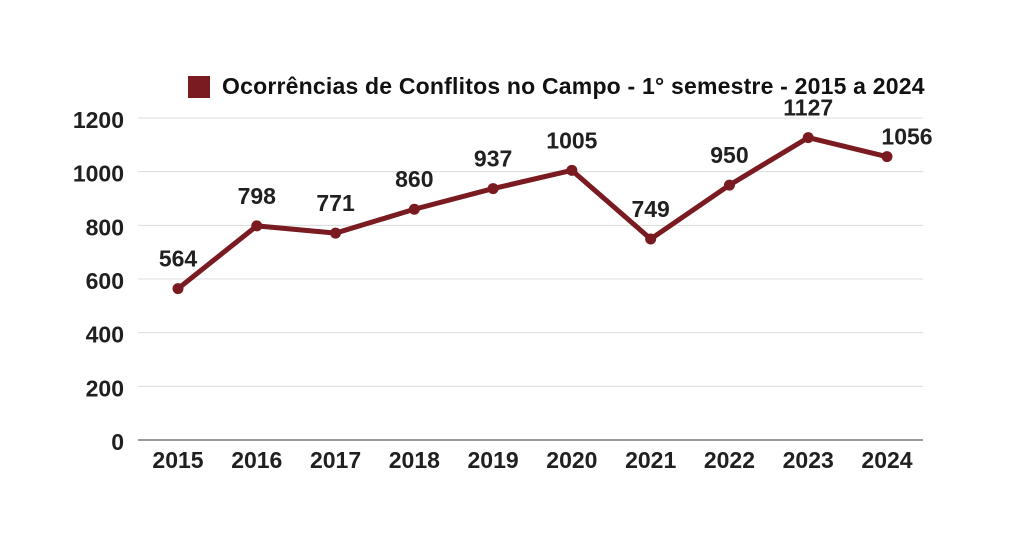 Image resolution: width=1024 pixels, height=558 pixels. What do you see at coordinates (414, 179) in the screenshot?
I see `data-point-label: 860` at bounding box center [414, 179].